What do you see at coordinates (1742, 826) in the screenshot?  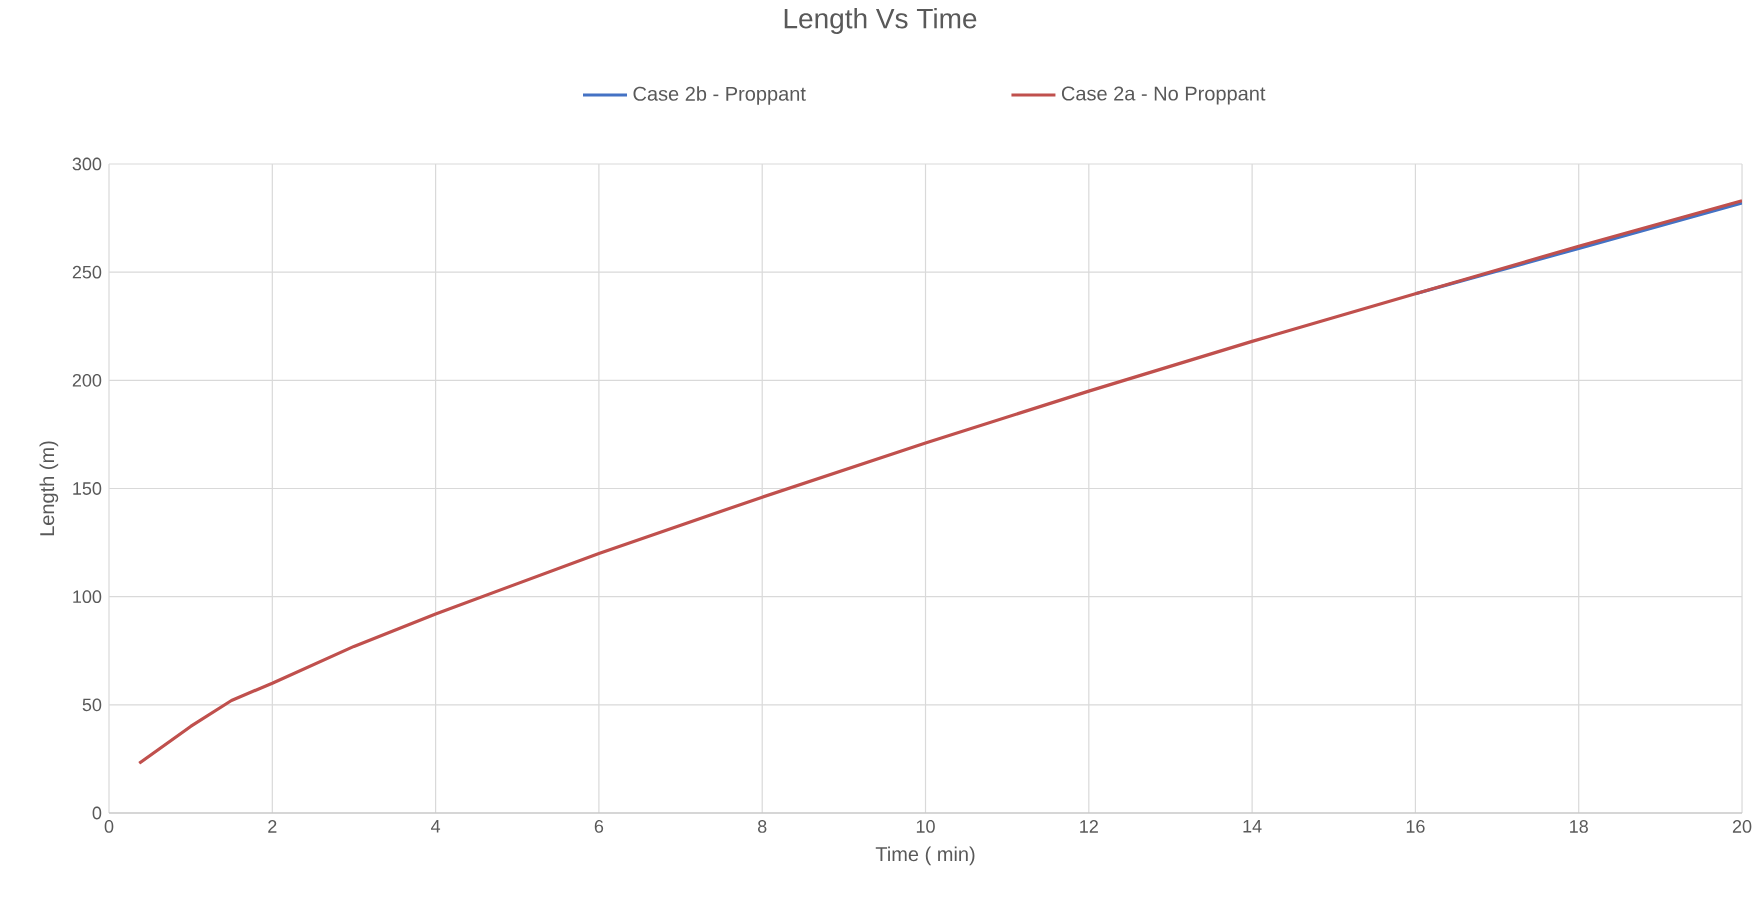 I see `x-tick-label: 20` at bounding box center [1742, 826].